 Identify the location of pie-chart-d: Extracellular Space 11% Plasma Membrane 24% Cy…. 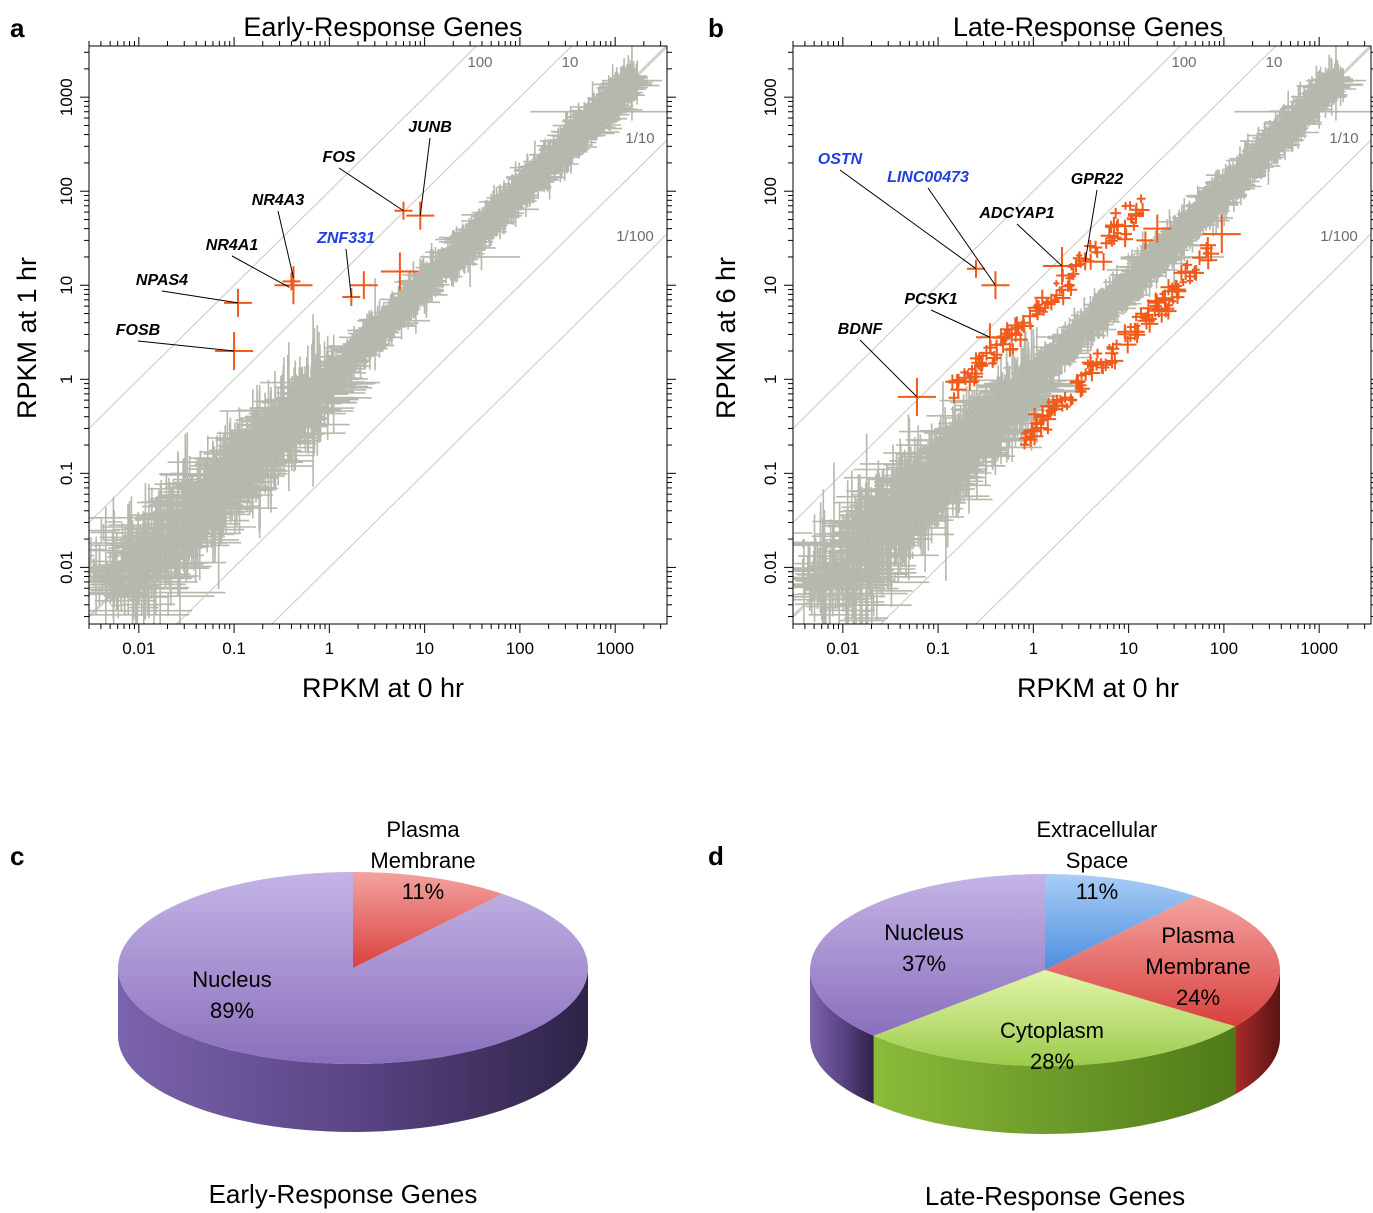
(1044, 975).